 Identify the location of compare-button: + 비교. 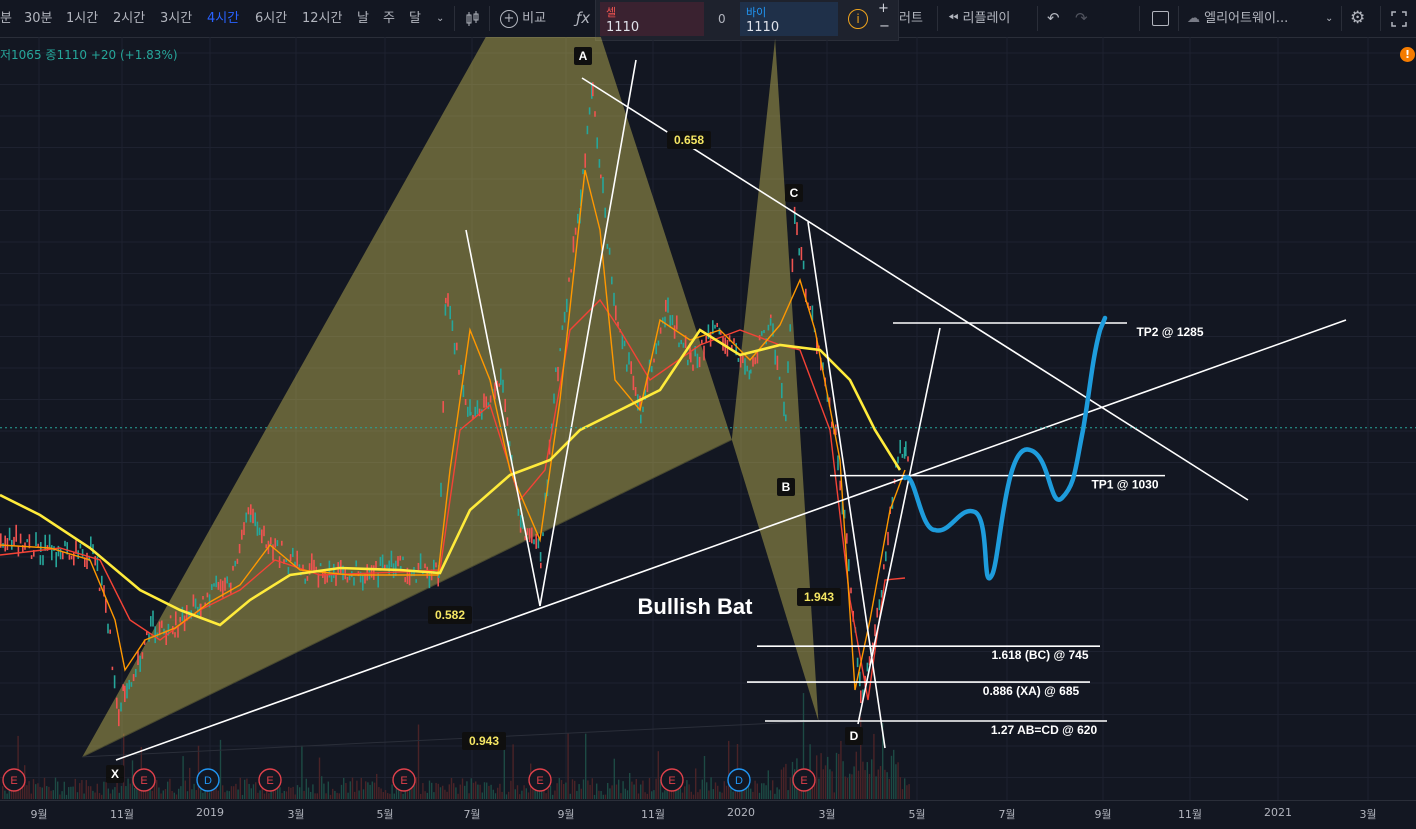
(523, 18).